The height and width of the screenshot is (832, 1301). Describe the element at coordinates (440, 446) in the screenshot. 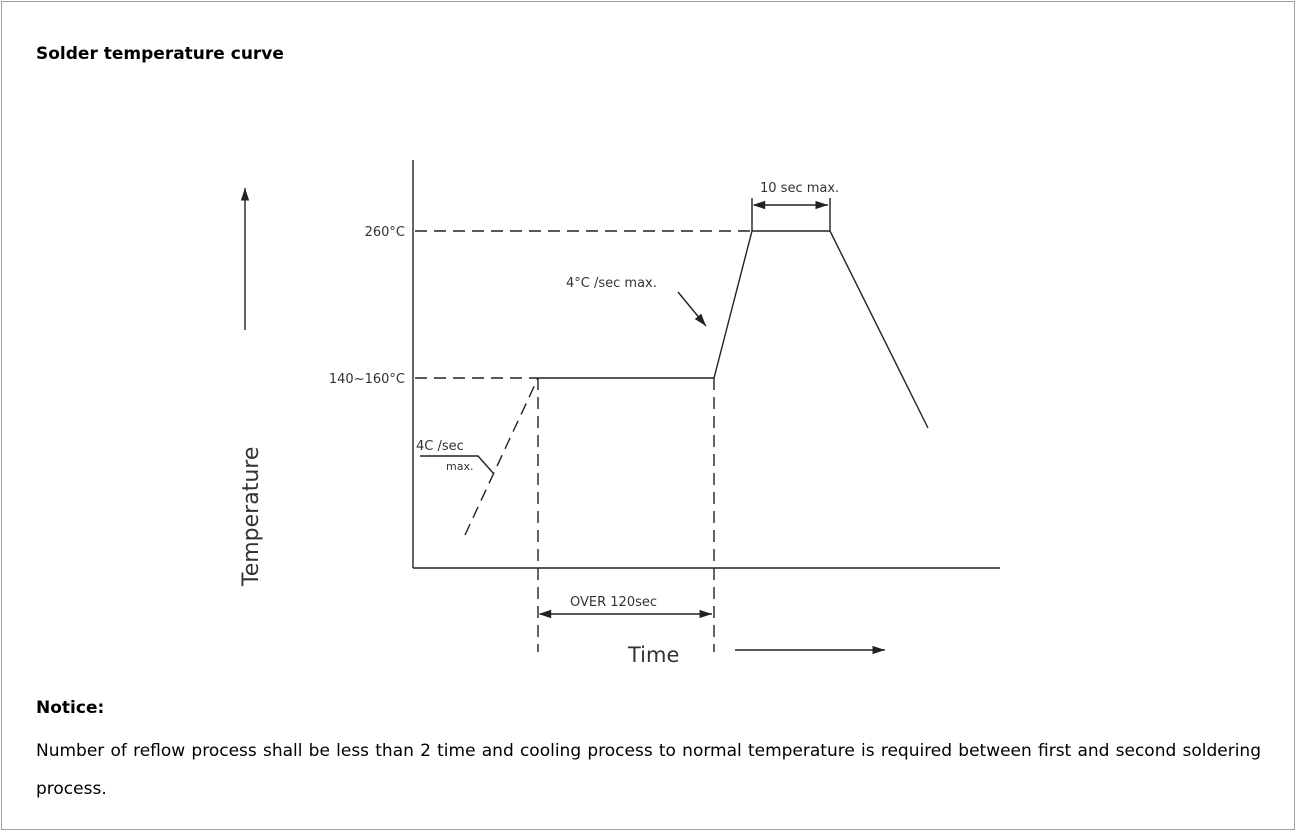

I see `preheat-ramp-label: 4C /sec` at that location.